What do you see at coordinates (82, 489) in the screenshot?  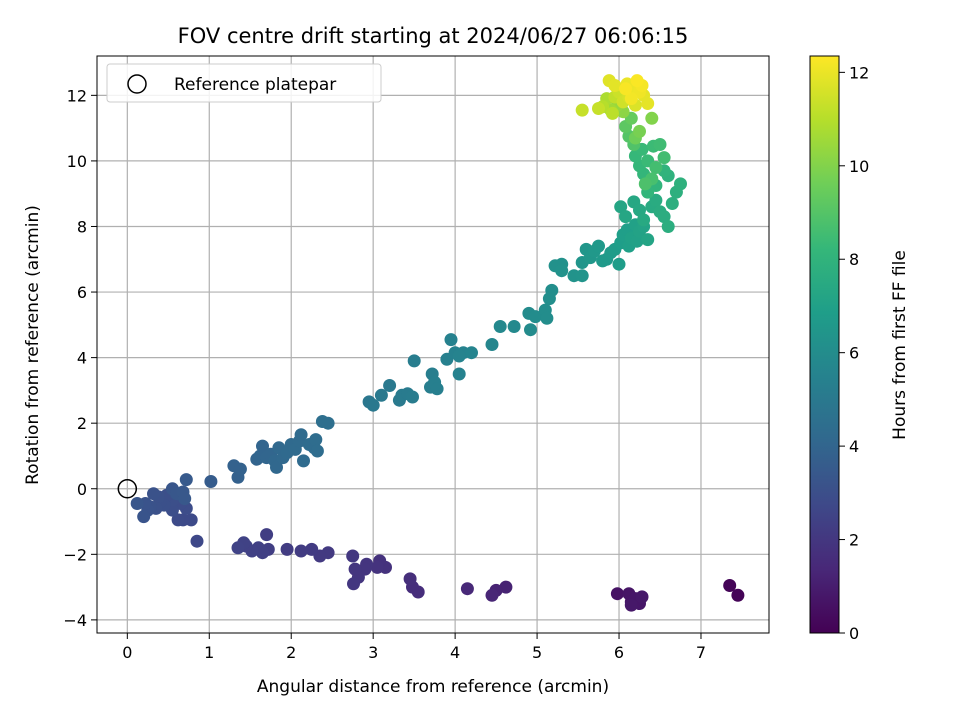 I see `y-tick-label: 0` at bounding box center [82, 489].